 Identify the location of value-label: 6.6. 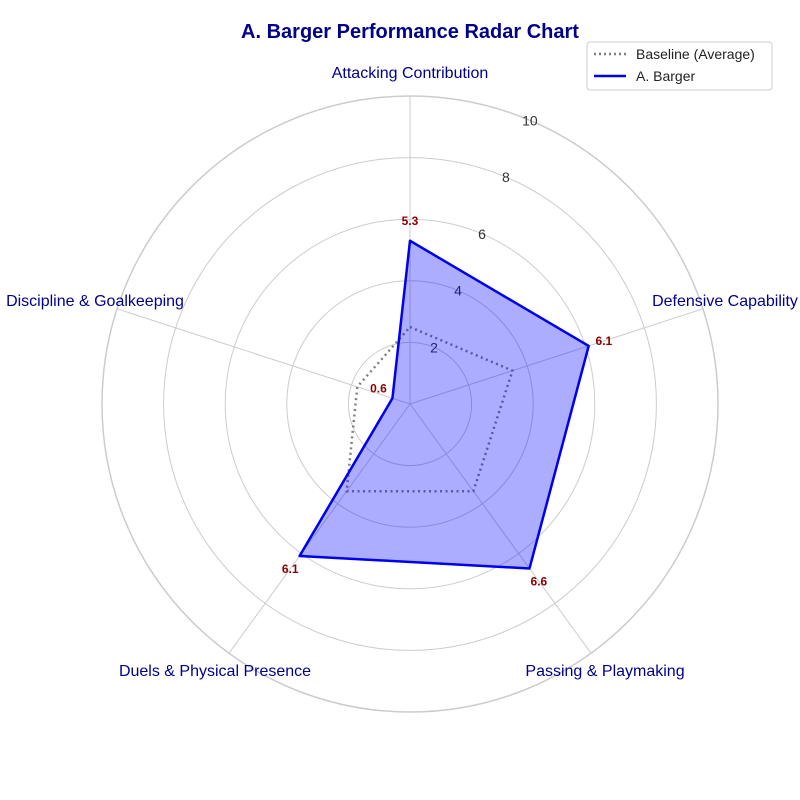
(539, 581).